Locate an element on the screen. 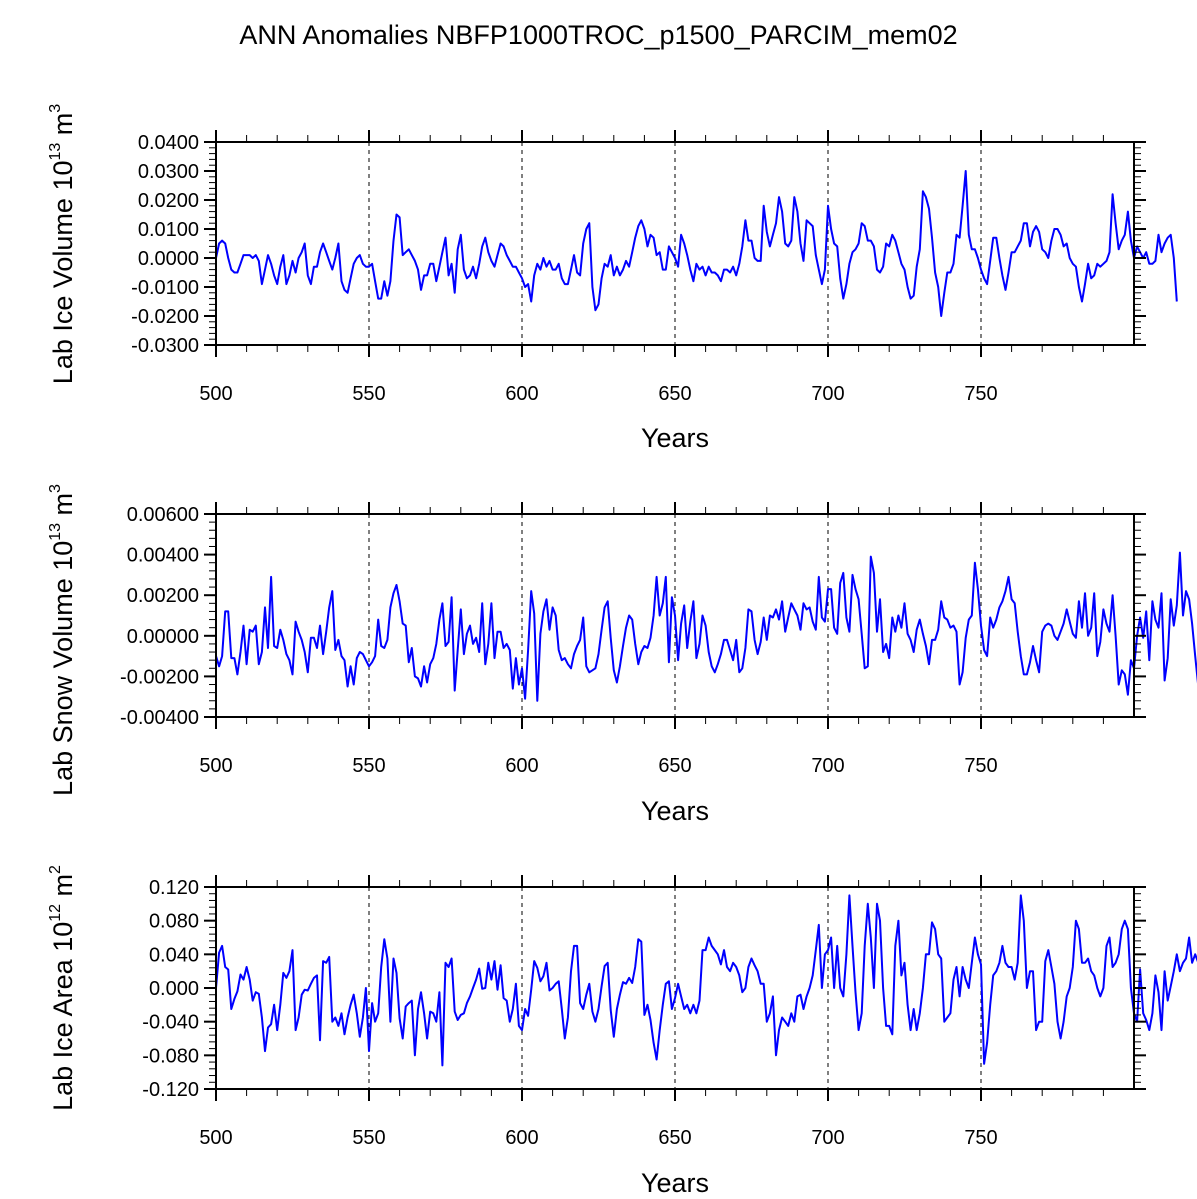 Image resolution: width=1197 pixels, height=1199 pixels. y-tick-label: 0.0200 is located at coordinates (168, 201).